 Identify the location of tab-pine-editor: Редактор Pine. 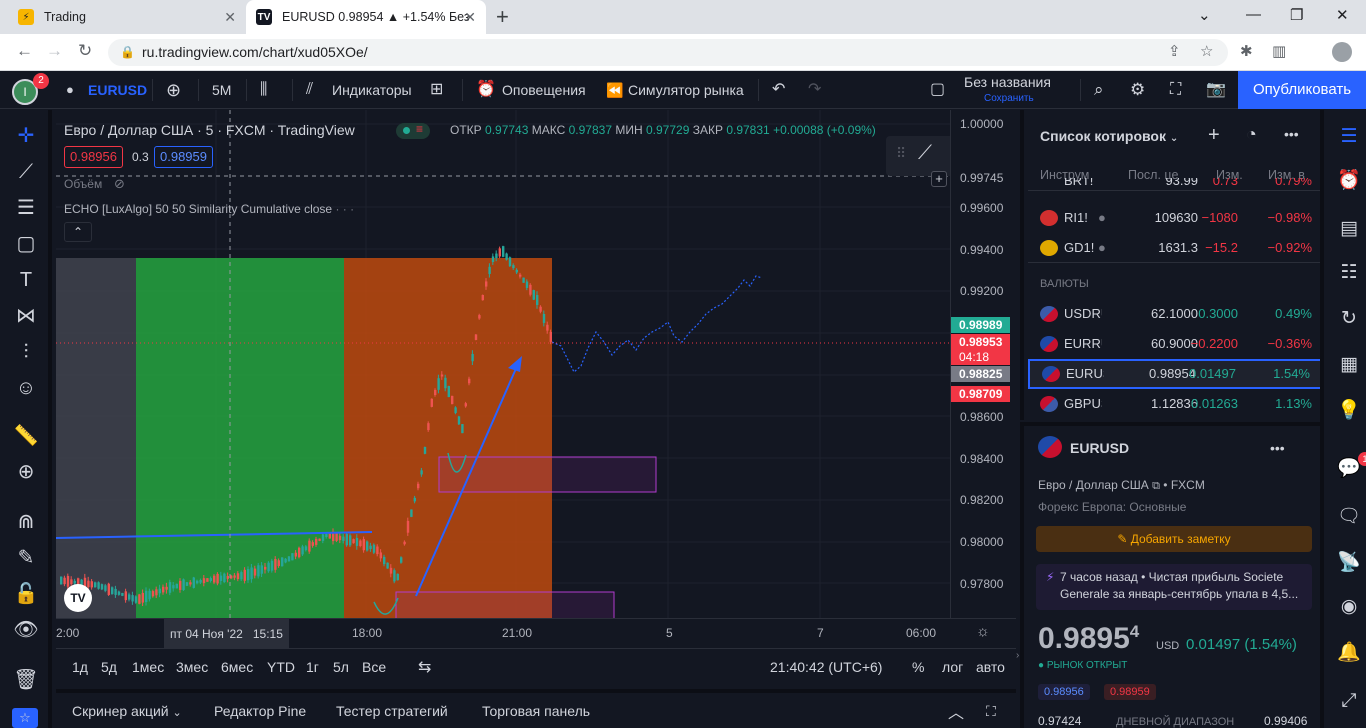
(260, 711).